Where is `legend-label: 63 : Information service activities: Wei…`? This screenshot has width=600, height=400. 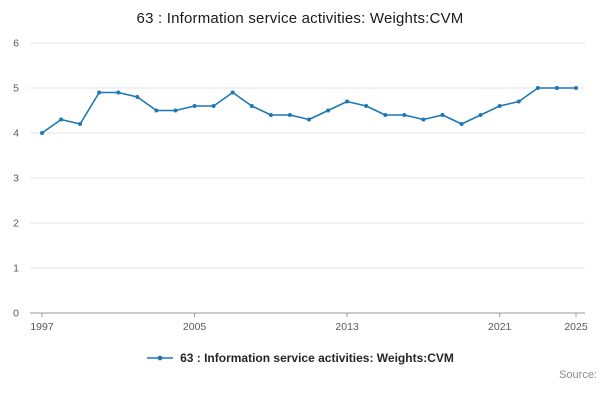 legend-label: 63 : Information service activities: Wei… is located at coordinates (317, 358).